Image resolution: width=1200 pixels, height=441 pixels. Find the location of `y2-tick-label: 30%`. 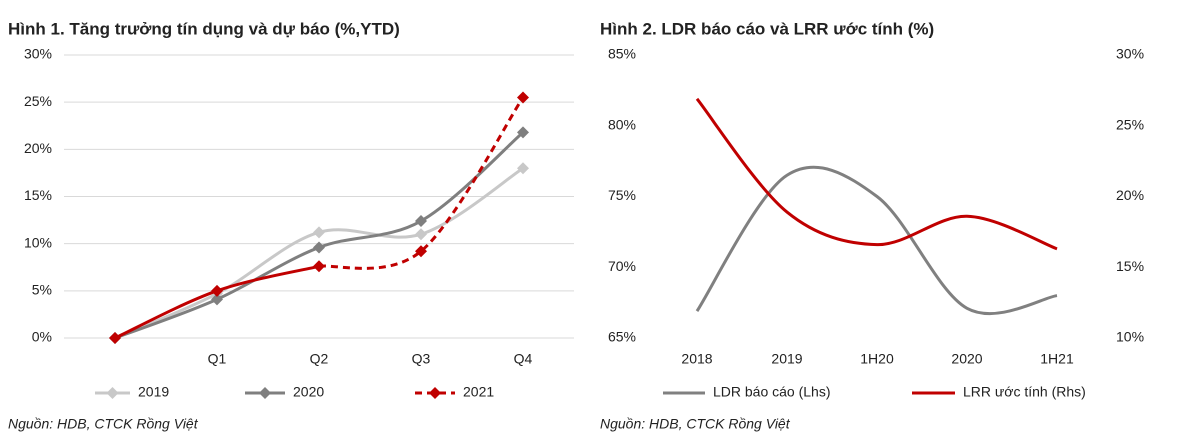

y2-tick-label: 30% is located at coordinates (1130, 54).